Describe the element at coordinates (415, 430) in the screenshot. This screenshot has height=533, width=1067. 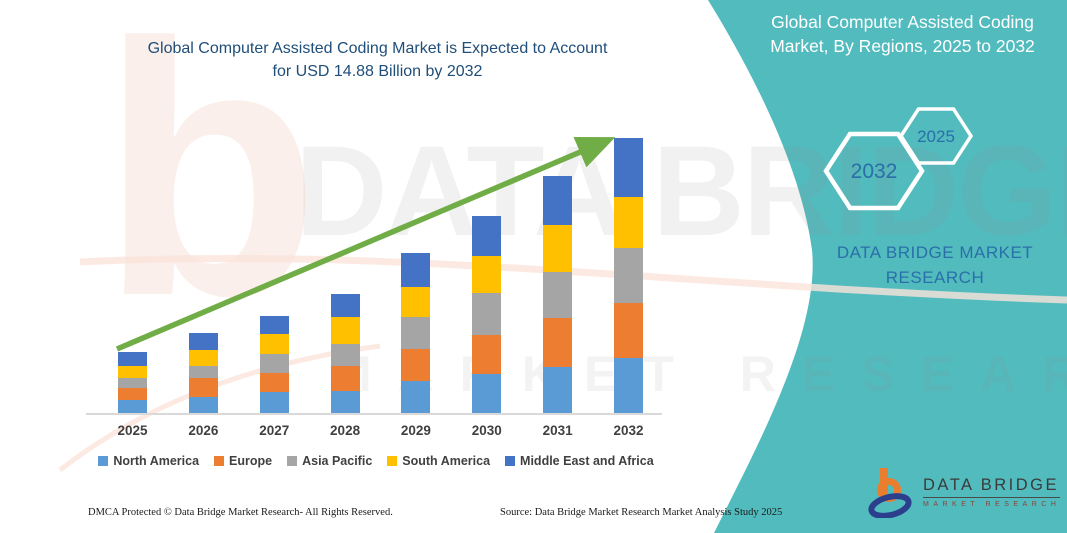
I see `x-axis-label-2029: 2029` at that location.